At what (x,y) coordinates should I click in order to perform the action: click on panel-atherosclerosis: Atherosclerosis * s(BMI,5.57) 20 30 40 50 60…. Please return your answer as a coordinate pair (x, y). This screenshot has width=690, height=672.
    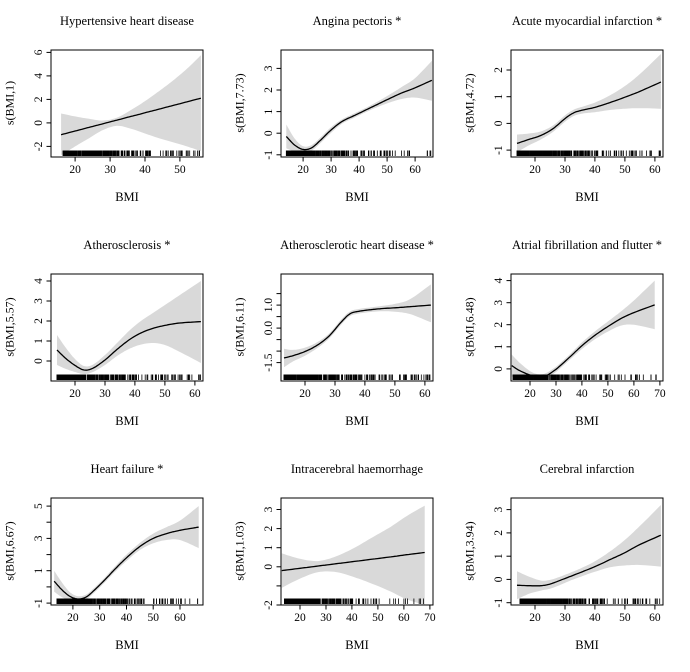
    Looking at the image, I should click on (115, 336).